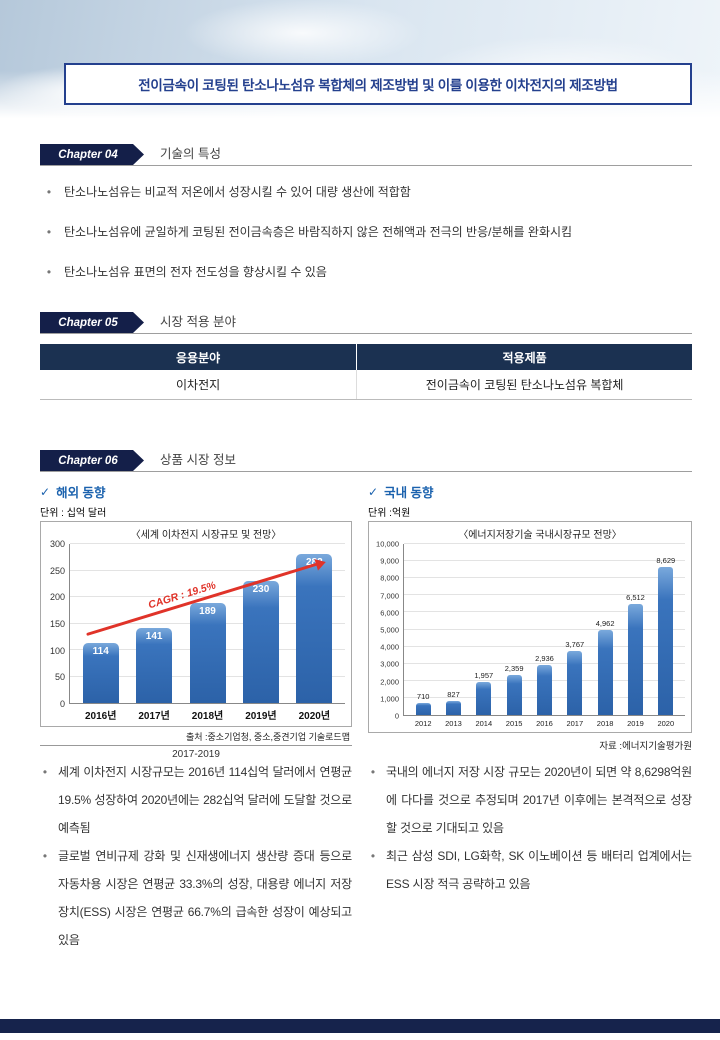 This screenshot has height=1040, width=720. Describe the element at coordinates (514, 668) in the screenshot. I see `bar-value-label: 2,359` at that location.